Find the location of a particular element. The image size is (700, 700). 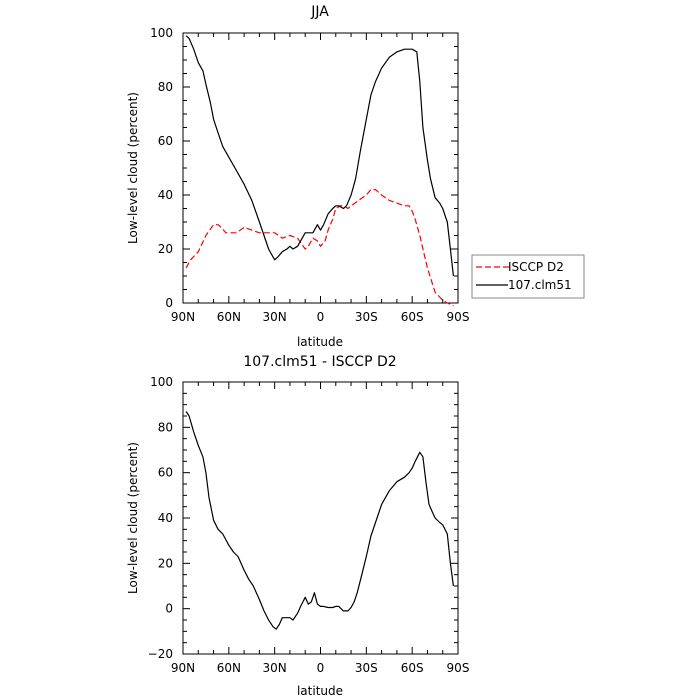

series-line-isccp-d2 is located at coordinates (319, 248).